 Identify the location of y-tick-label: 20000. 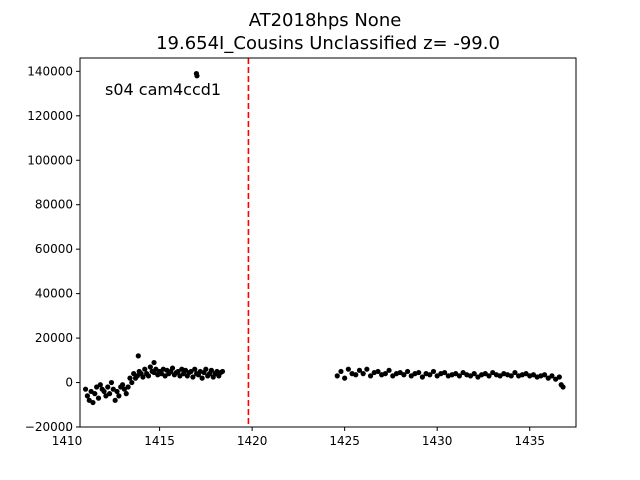
(54, 338).